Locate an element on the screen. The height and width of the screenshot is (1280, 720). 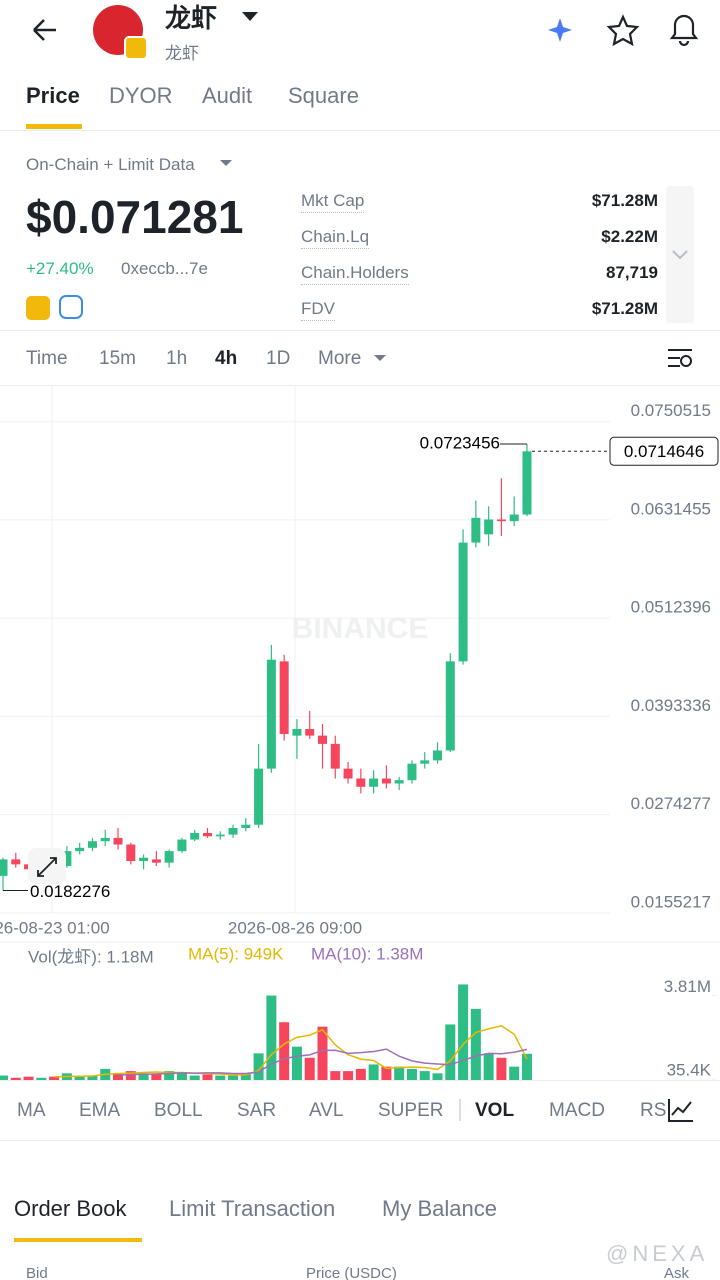
tab-selected: Order Book is located at coordinates (70, 1208).